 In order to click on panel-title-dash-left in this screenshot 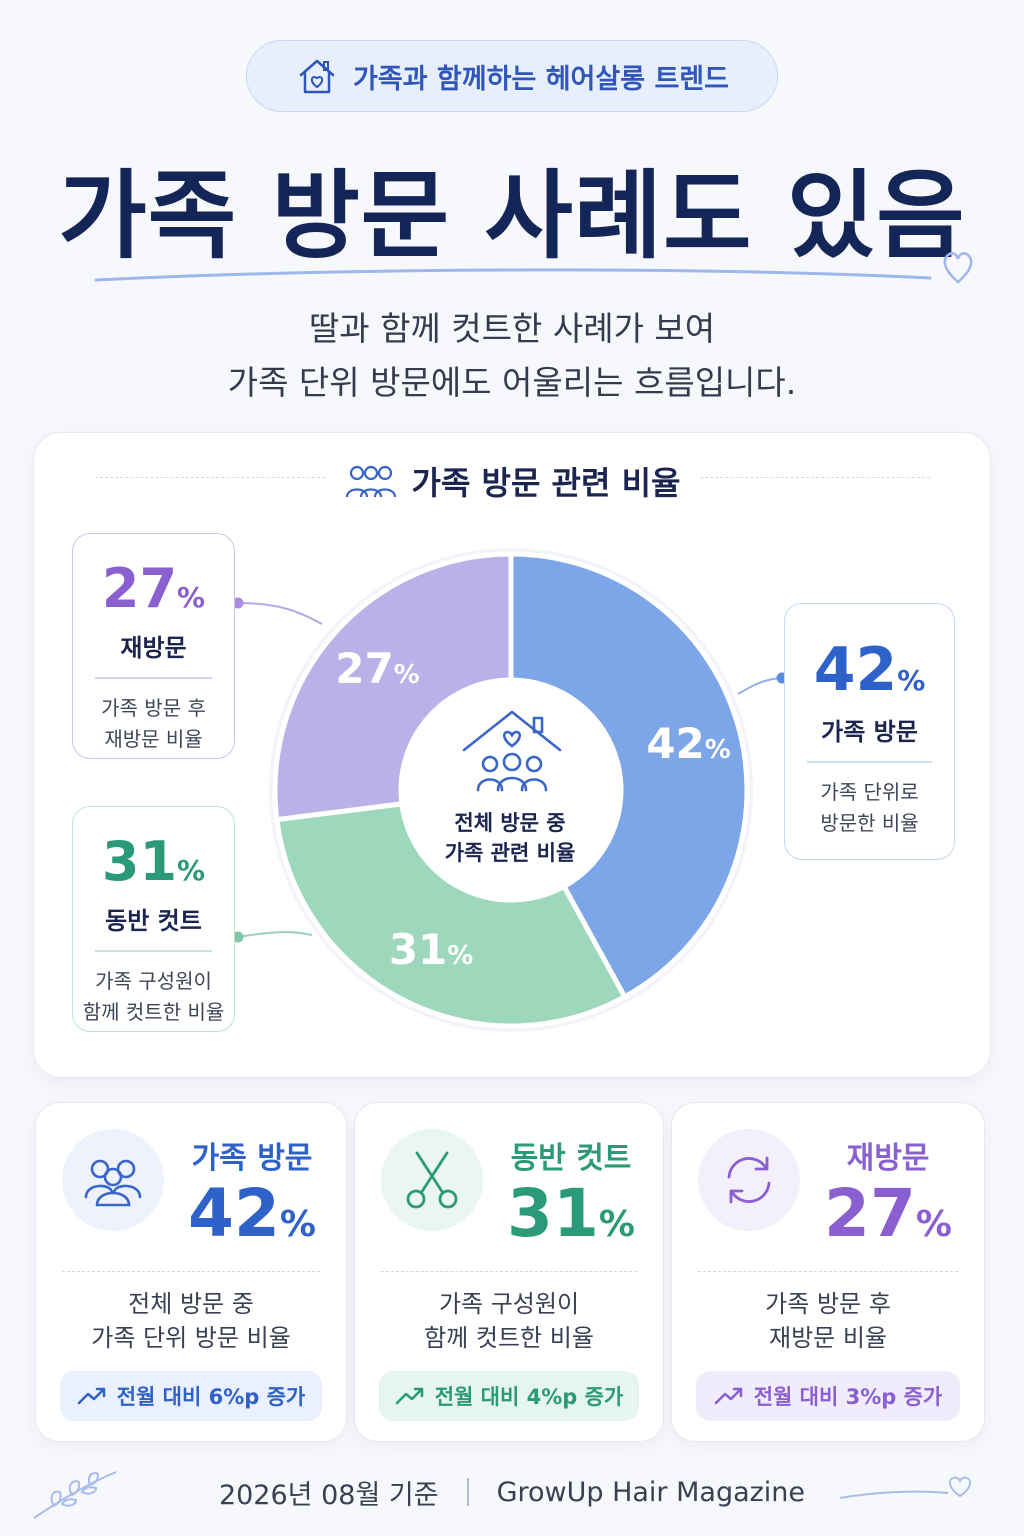, I will do `click(210, 477)`.